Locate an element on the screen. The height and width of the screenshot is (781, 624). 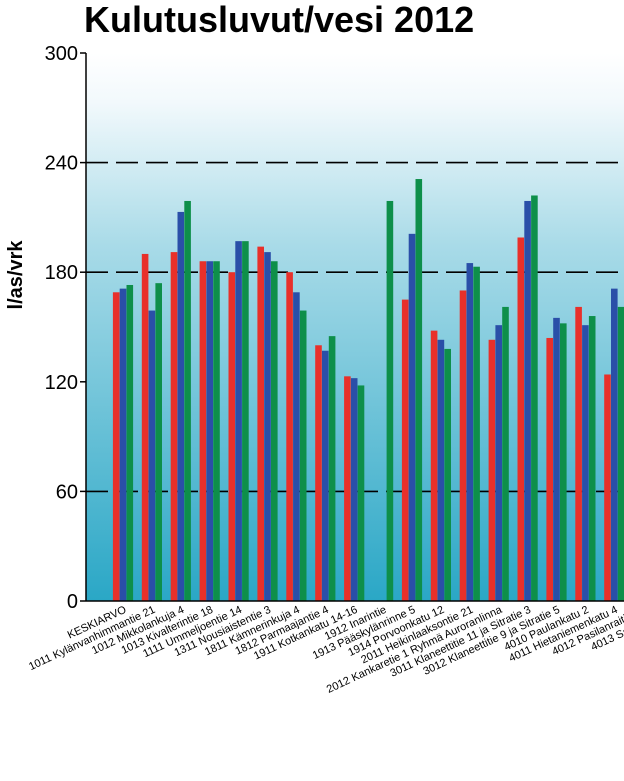
y-tick-label: 120 is located at coordinates (61, 383).